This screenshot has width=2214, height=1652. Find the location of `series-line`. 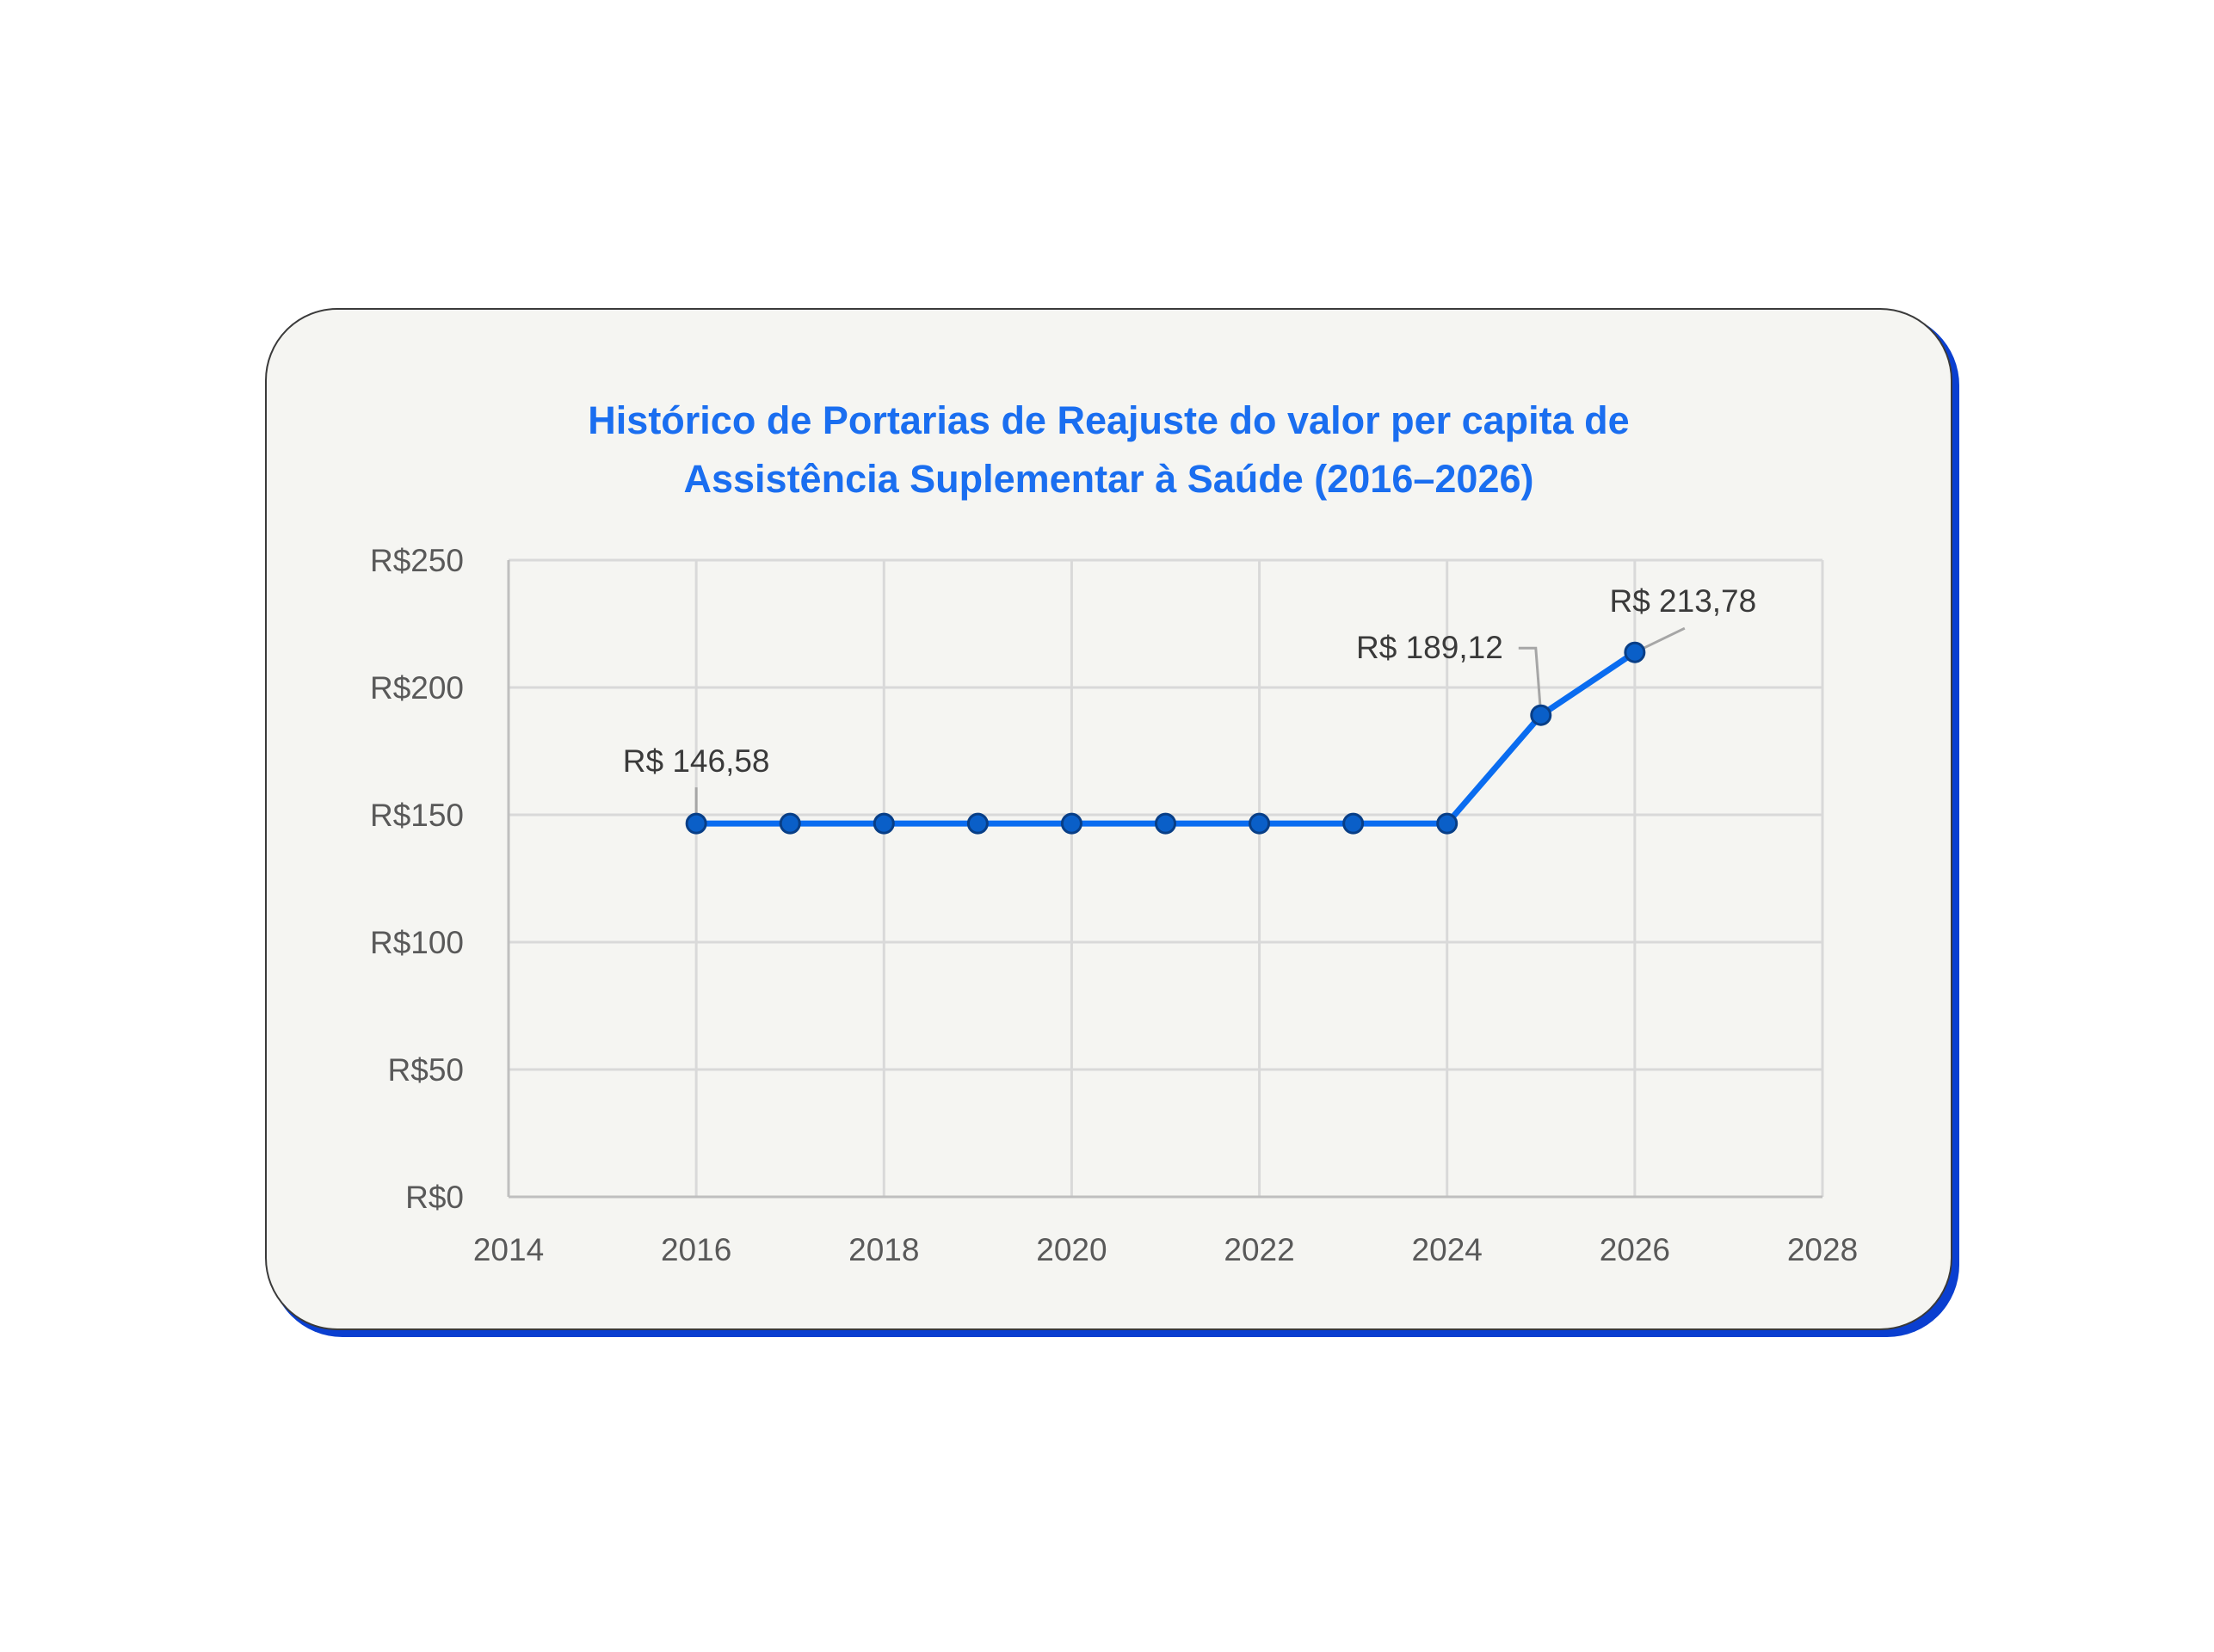

series-line is located at coordinates (1167, 738).